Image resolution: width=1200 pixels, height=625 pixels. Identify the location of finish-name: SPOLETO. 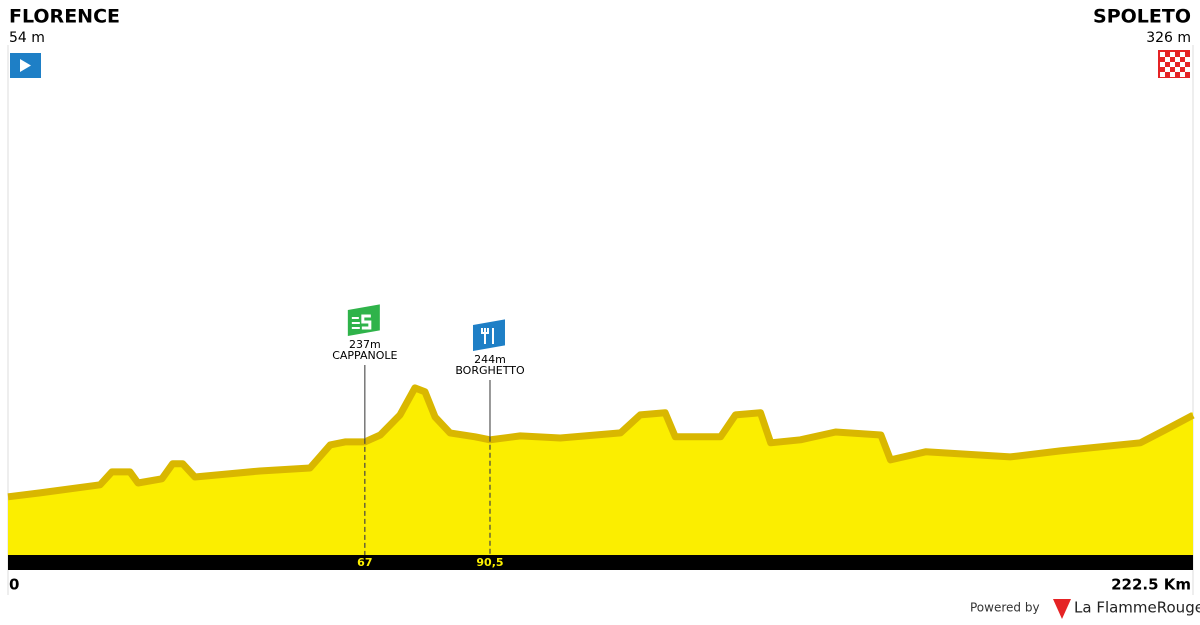
(1142, 17).